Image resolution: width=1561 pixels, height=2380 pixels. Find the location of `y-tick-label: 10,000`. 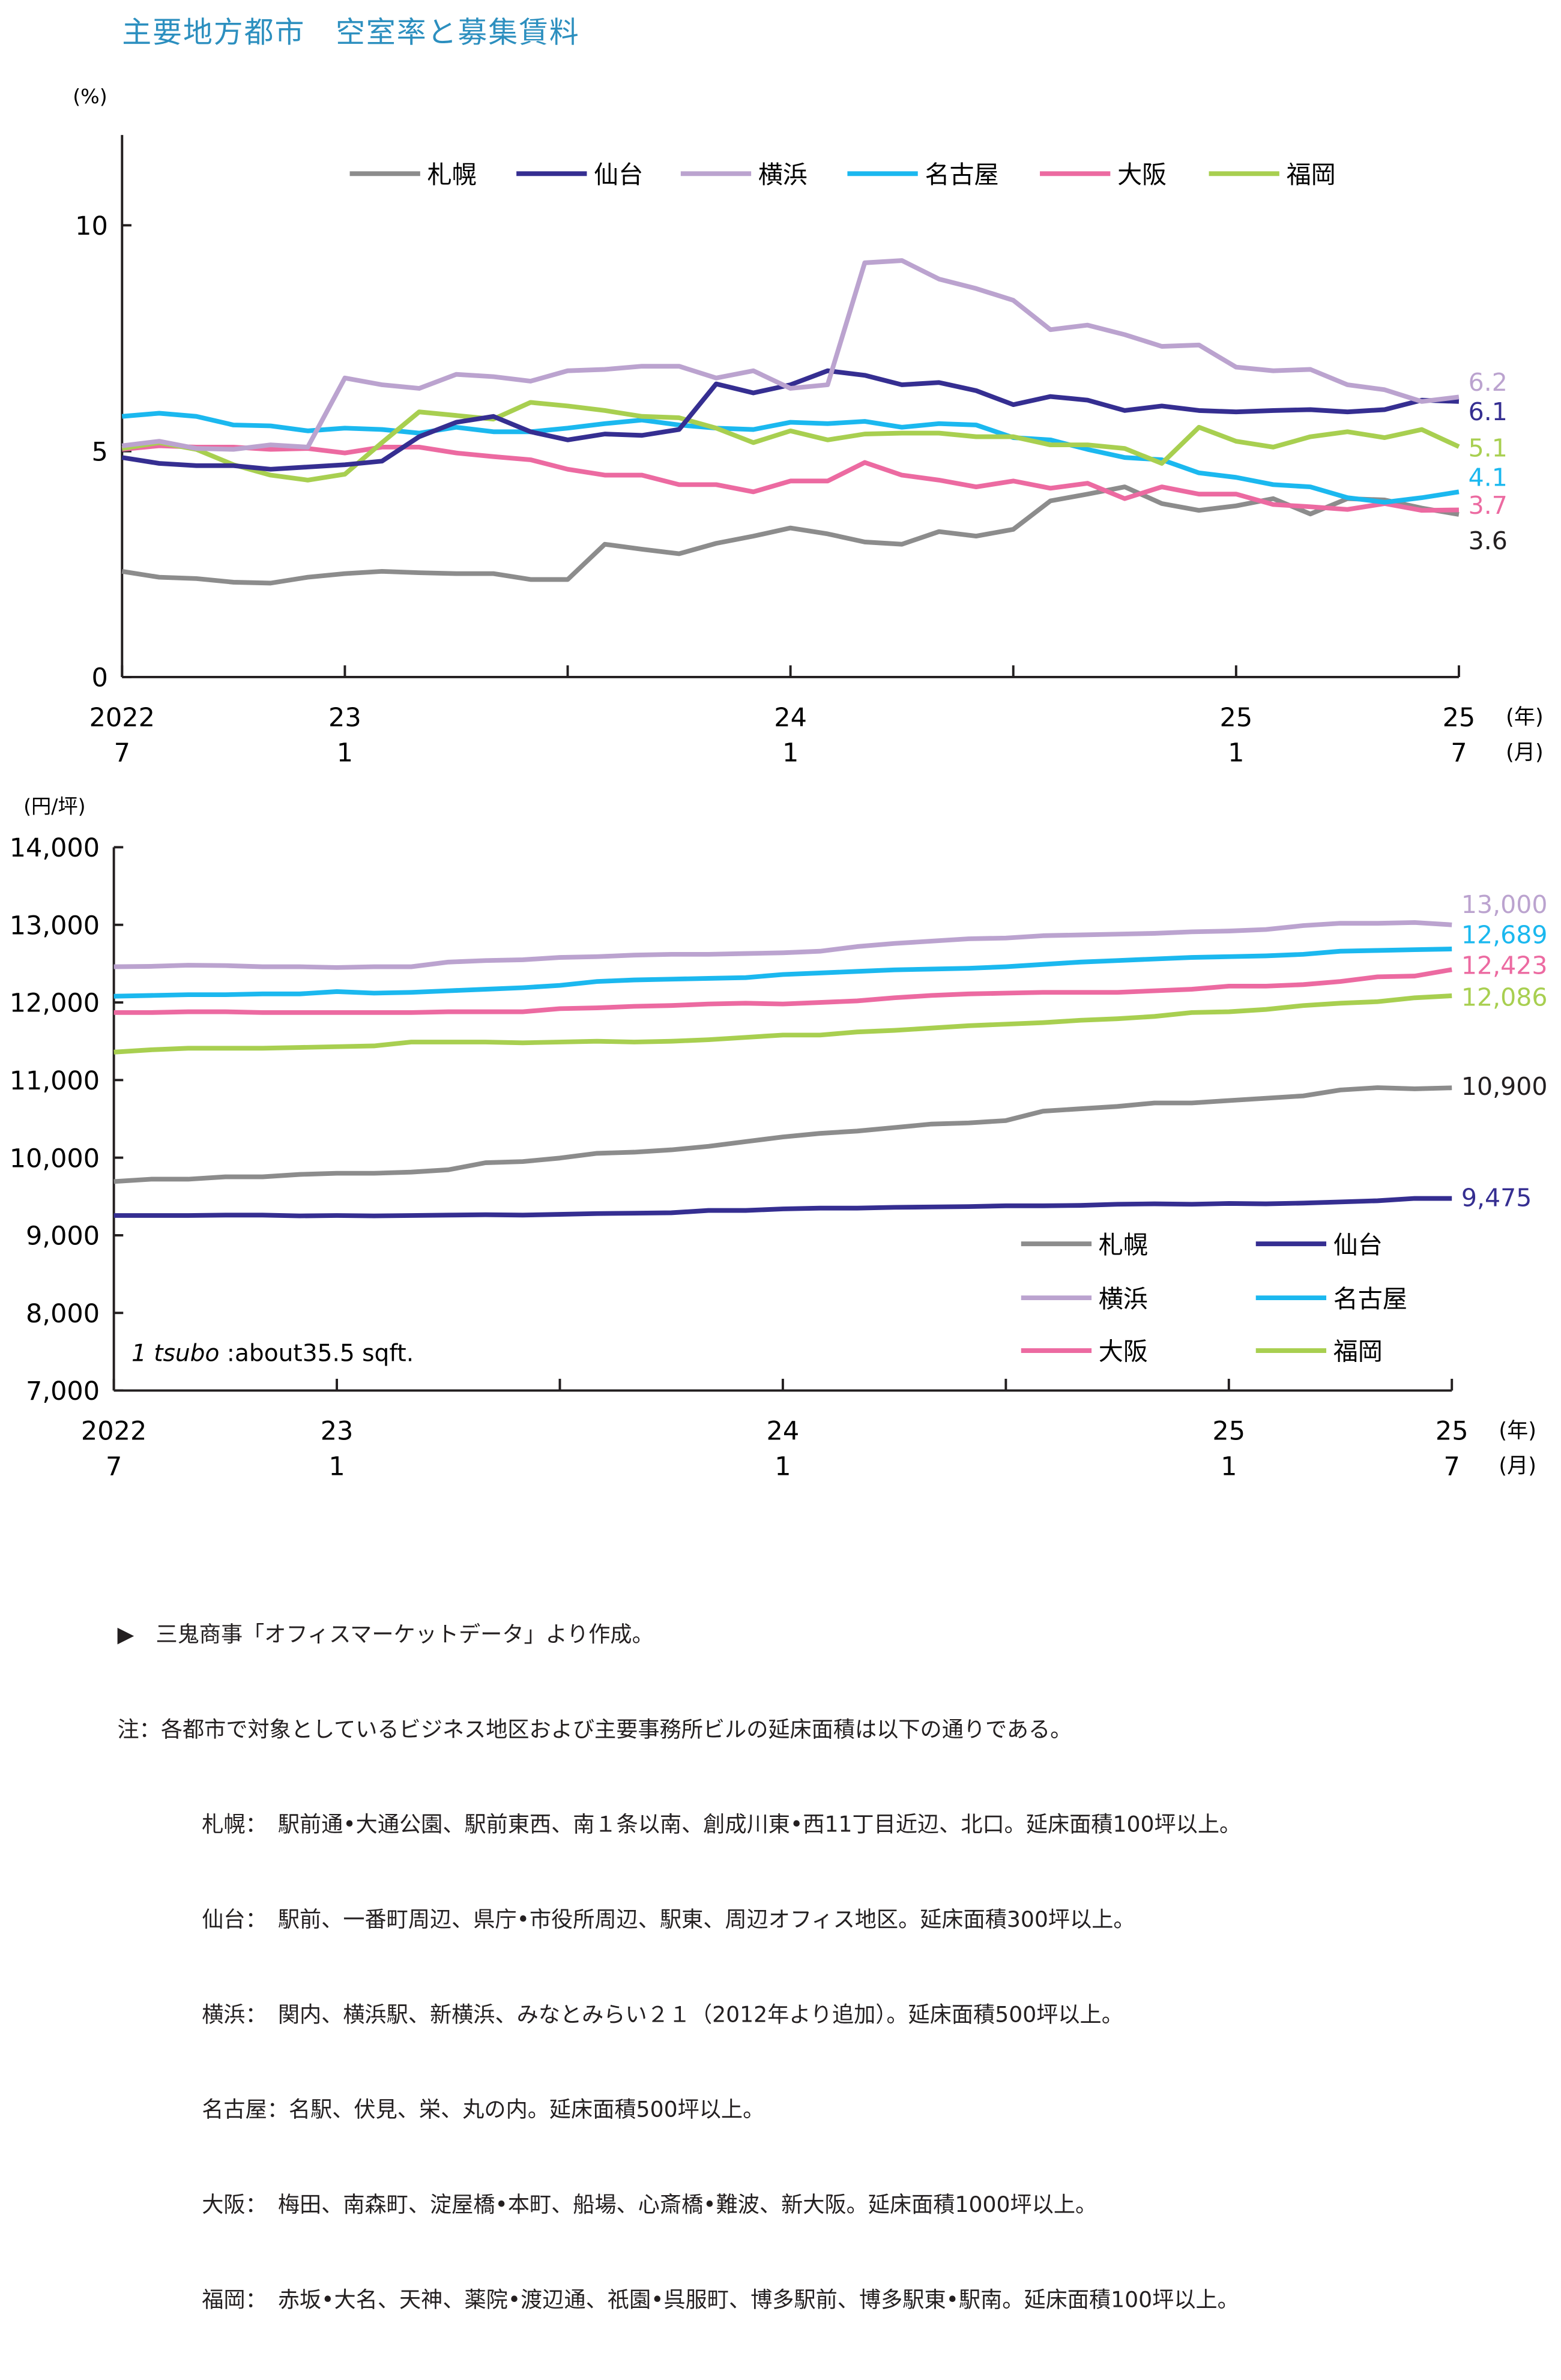

y-tick-label: 10,000 is located at coordinates (55, 1158).